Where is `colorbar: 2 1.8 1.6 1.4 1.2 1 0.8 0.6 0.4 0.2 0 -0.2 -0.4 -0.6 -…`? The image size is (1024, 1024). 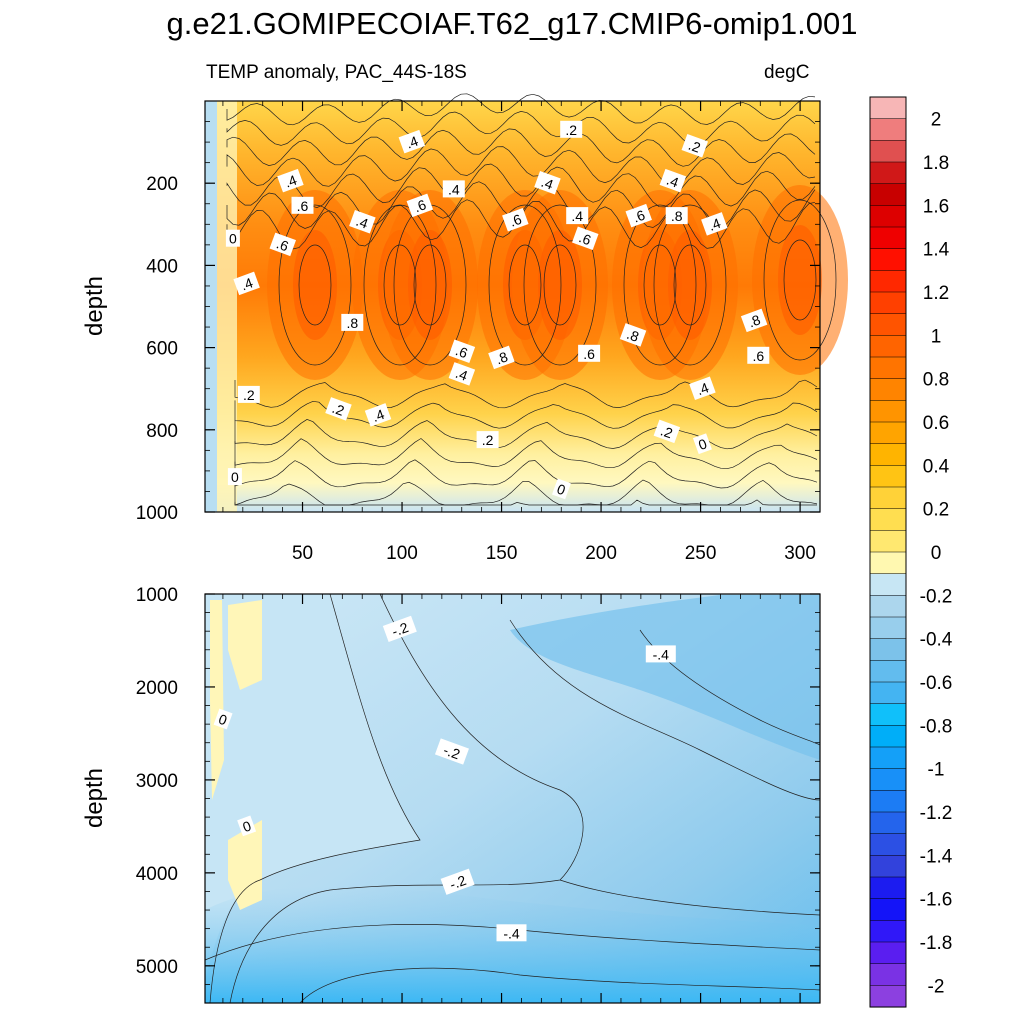
colorbar: 2 1.8 1.6 1.4 1.2 1 0.8 0.6 0.4 0.2 0 -0.2 -0.4 -0.6 -… is located at coordinates (911, 552).